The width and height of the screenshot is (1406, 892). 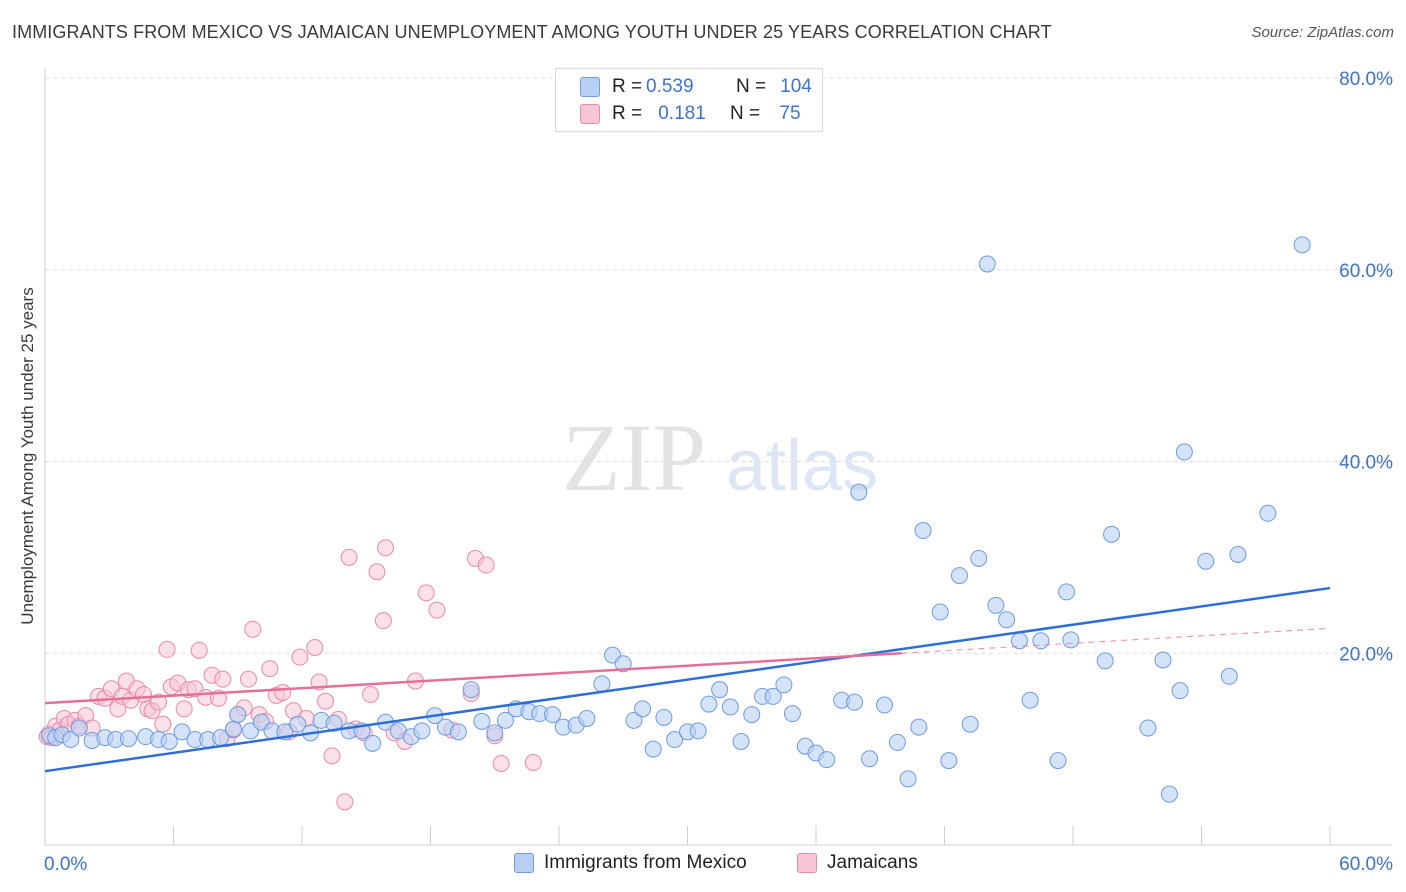 What do you see at coordinates (645, 862) in the screenshot?
I see `legend-label-mexico: Immigrants from Mexico` at bounding box center [645, 862].